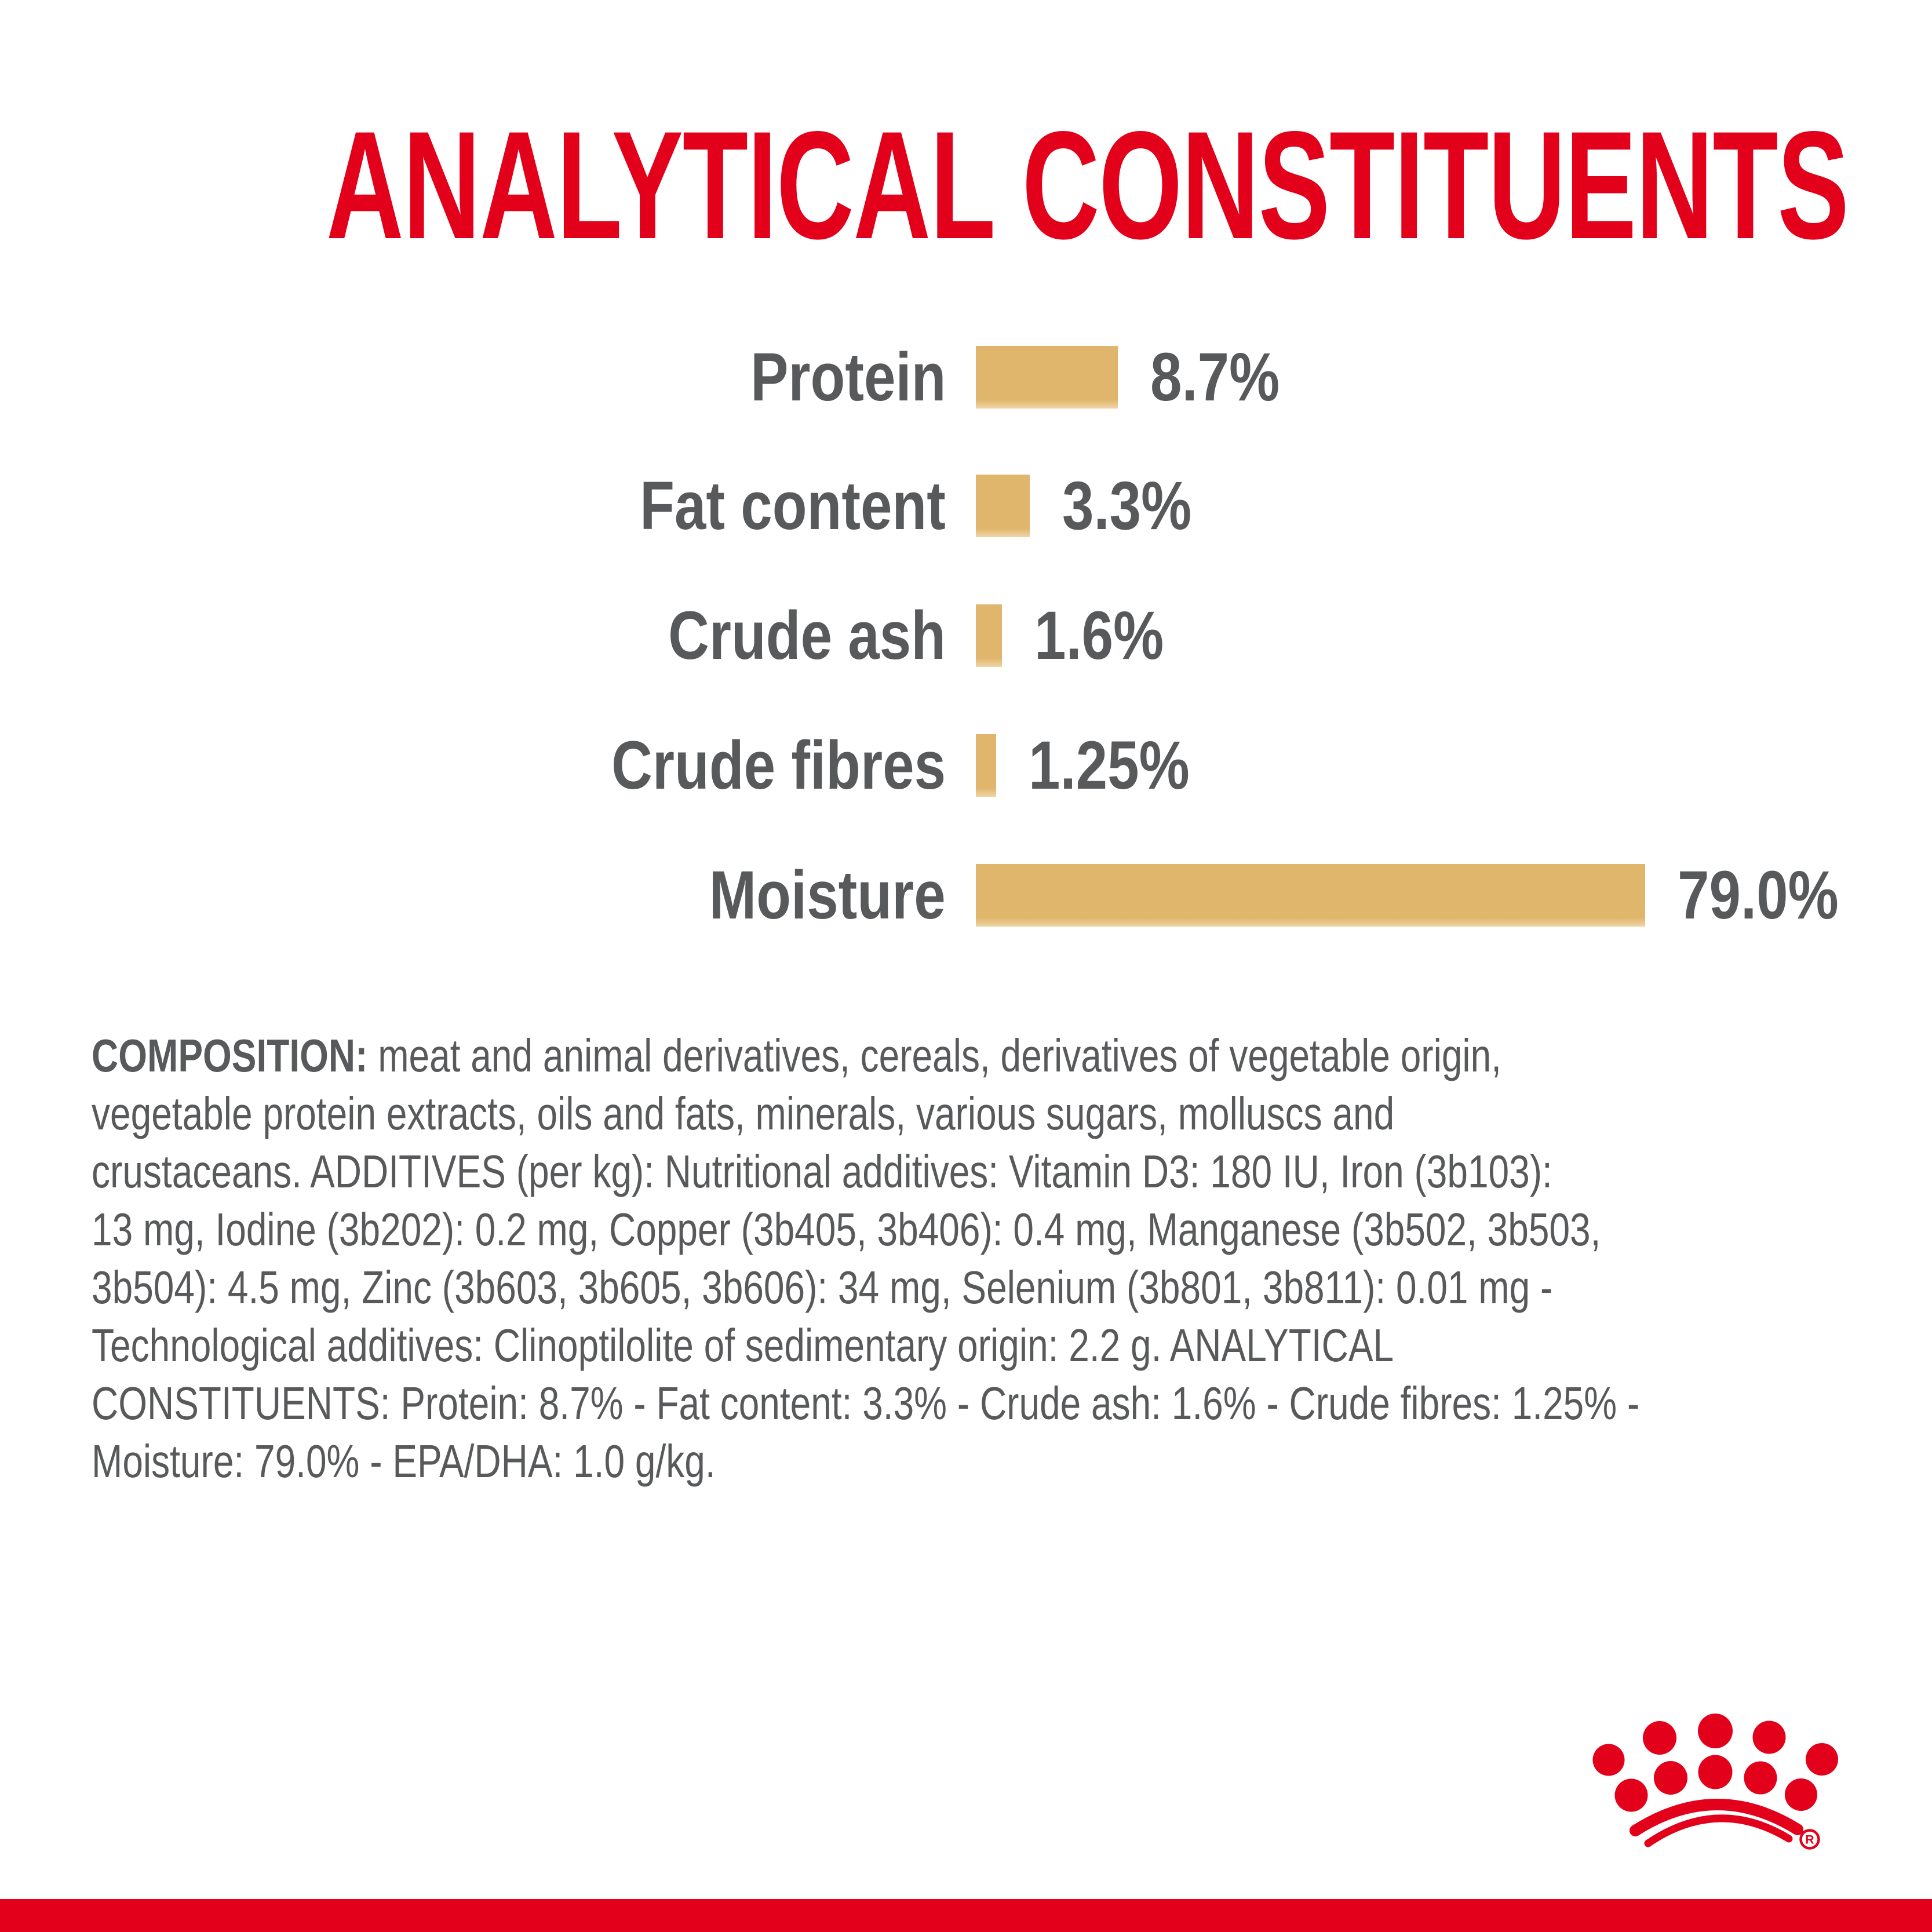 This screenshot has width=1932, height=1932. Describe the element at coordinates (807, 635) in the screenshot. I see `bar-label-text: Crude ash` at that location.